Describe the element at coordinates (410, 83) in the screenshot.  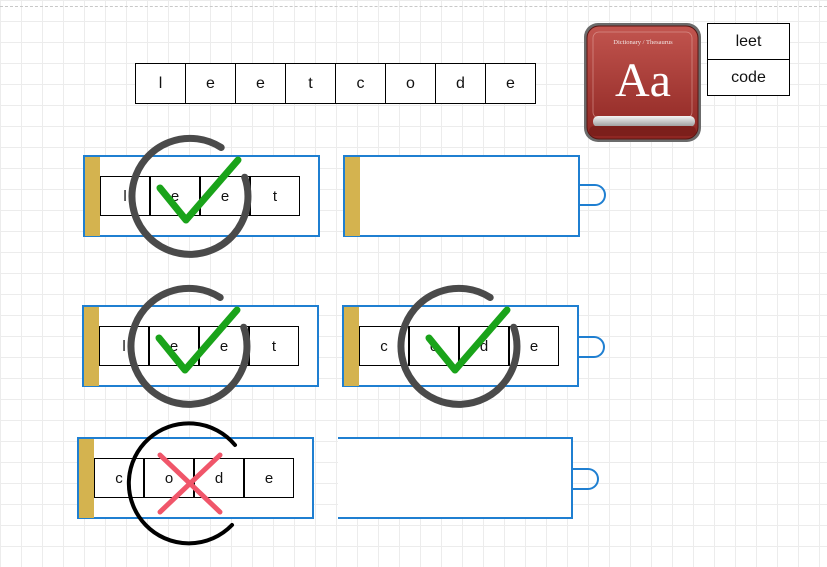
I see `target-char: o` at that location.